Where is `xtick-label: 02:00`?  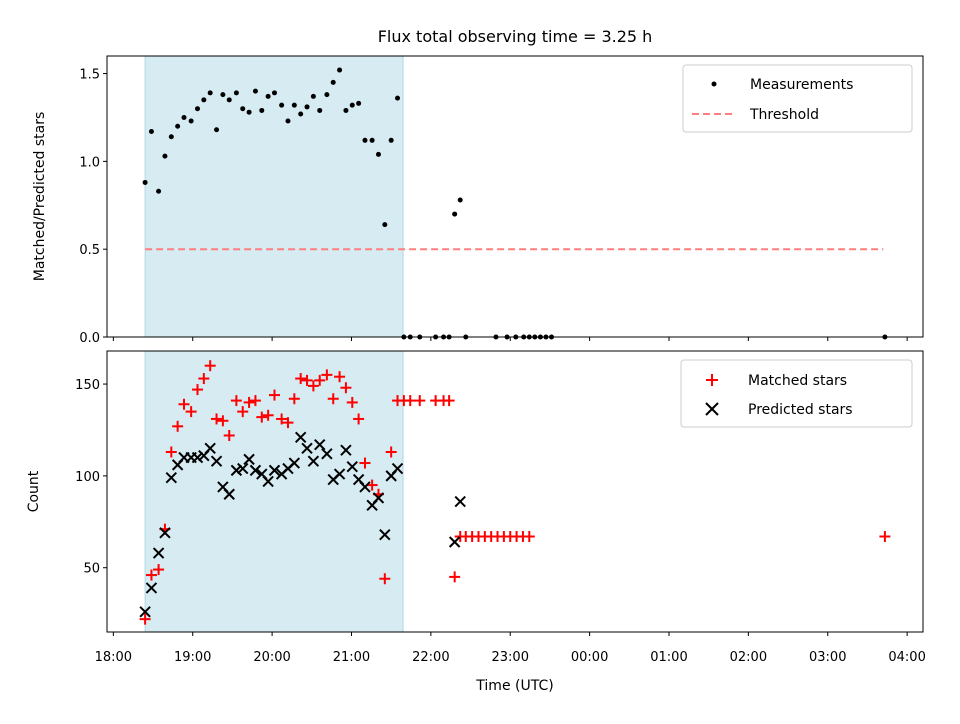
xtick-label: 02:00 is located at coordinates (748, 657).